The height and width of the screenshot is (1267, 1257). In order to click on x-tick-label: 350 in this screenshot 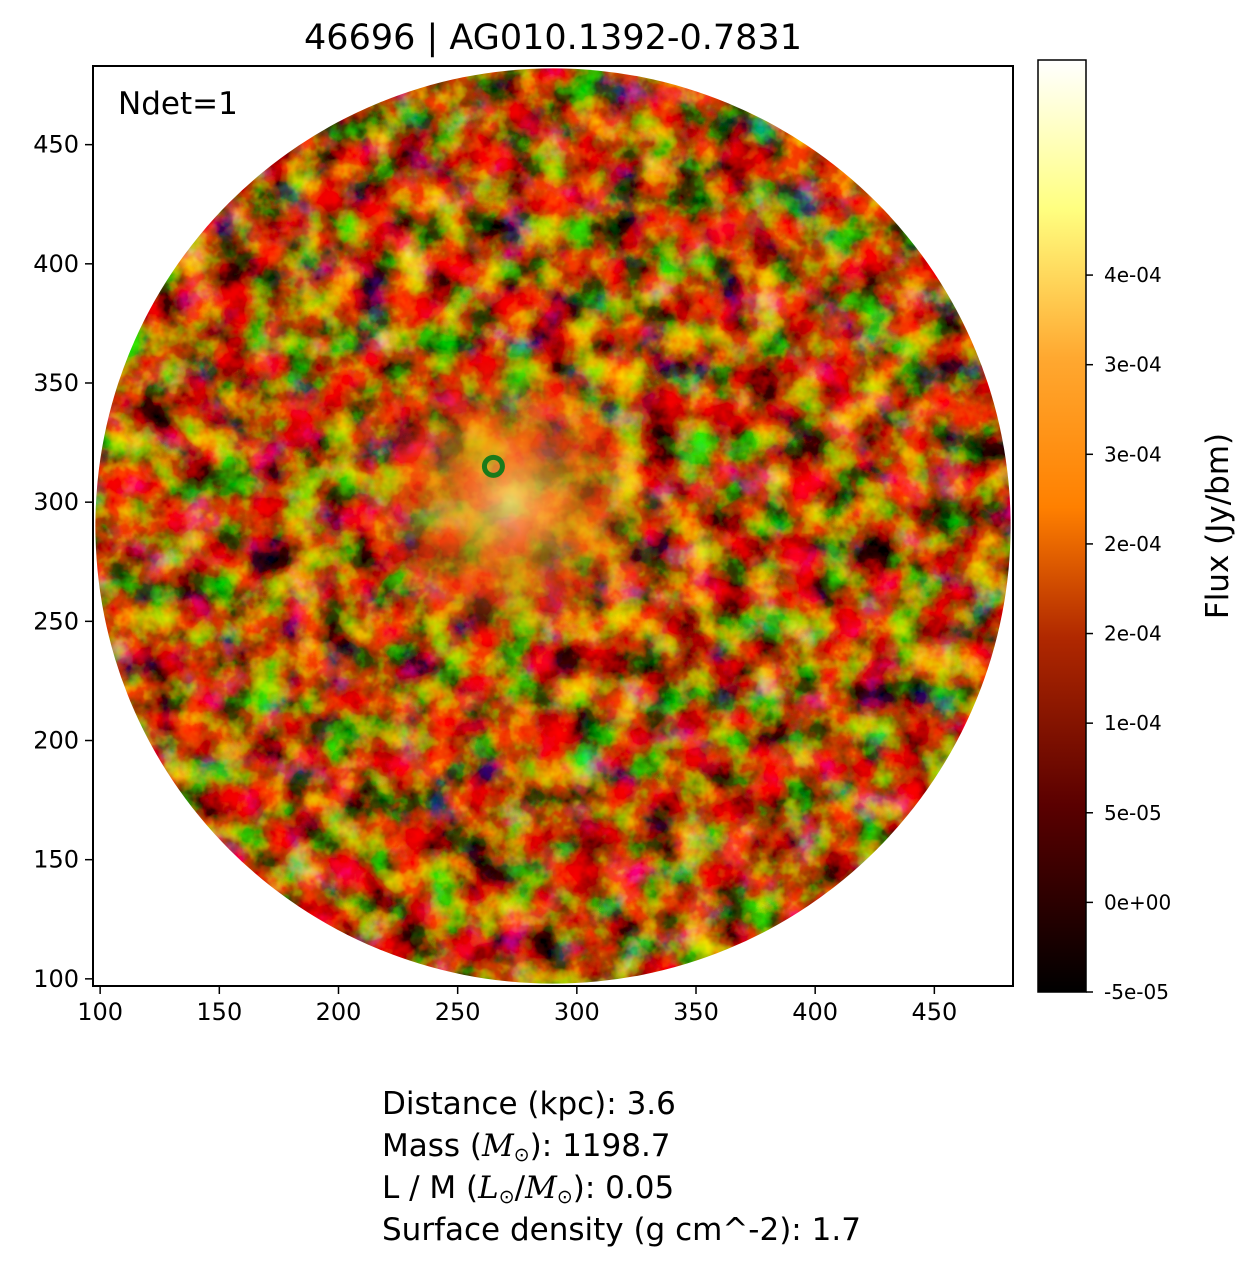, I will do `click(696, 1012)`.